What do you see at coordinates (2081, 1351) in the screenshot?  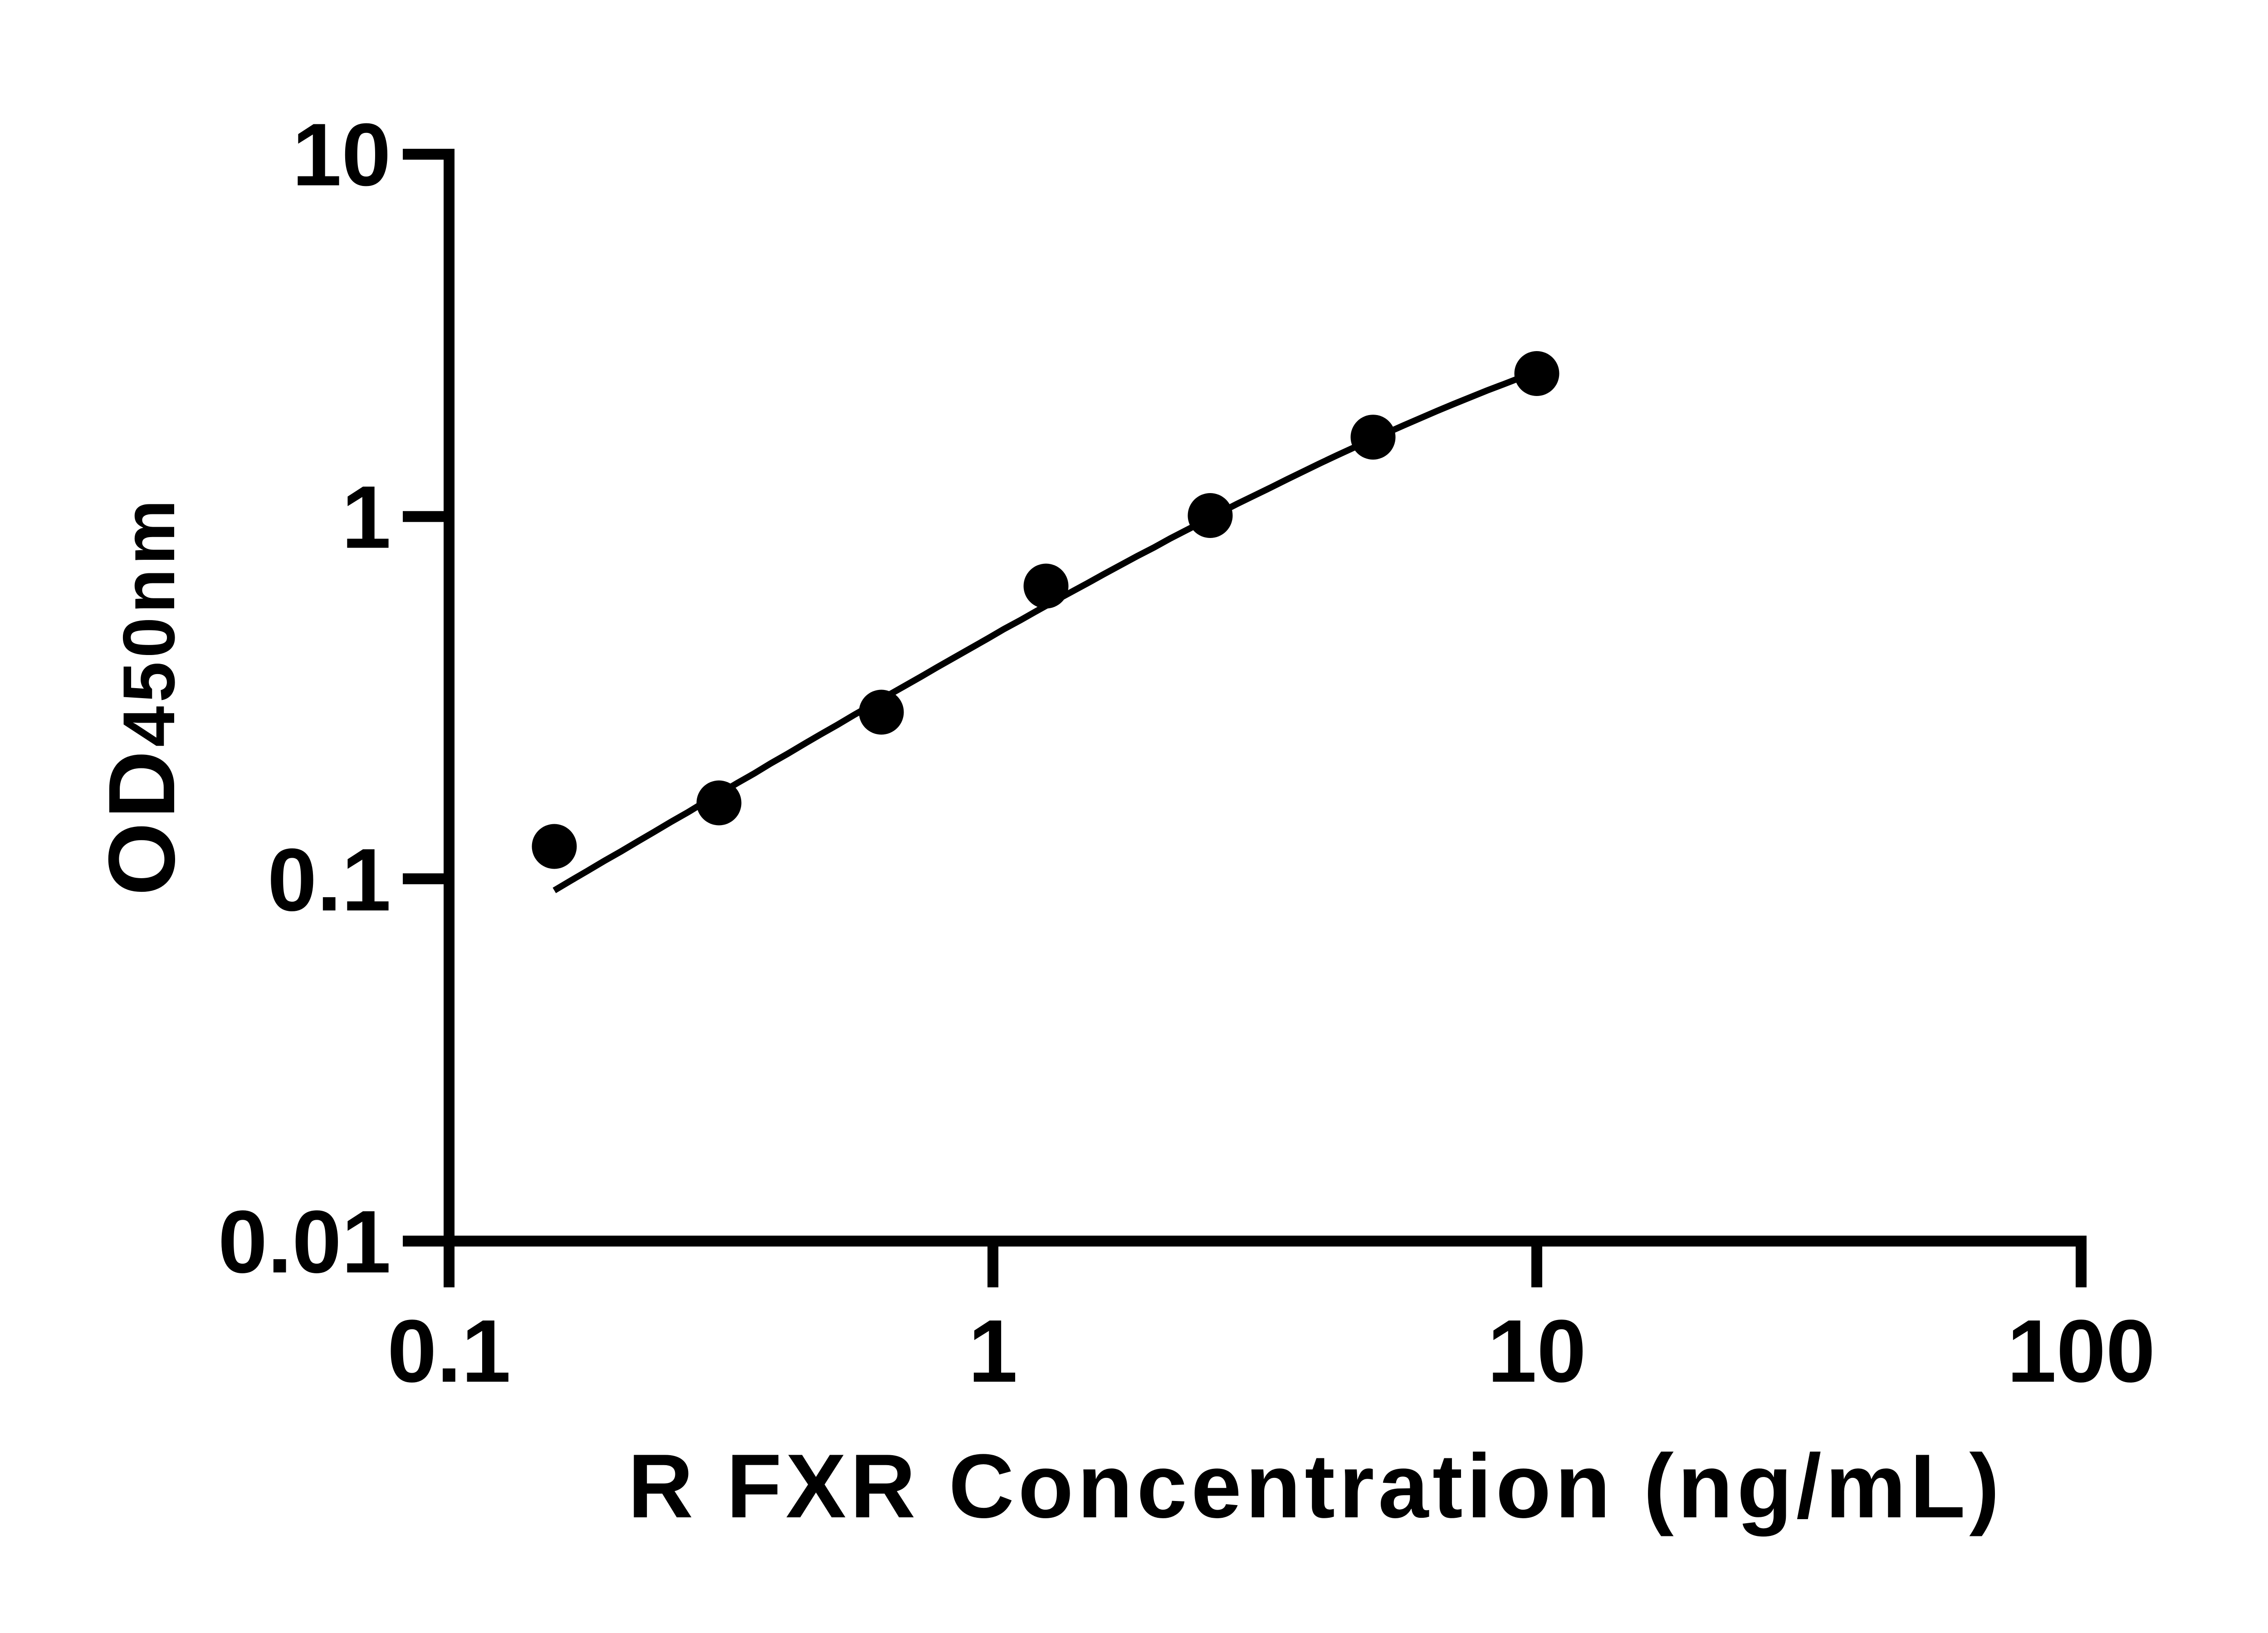 I see `svg-text: 100` at bounding box center [2081, 1351].